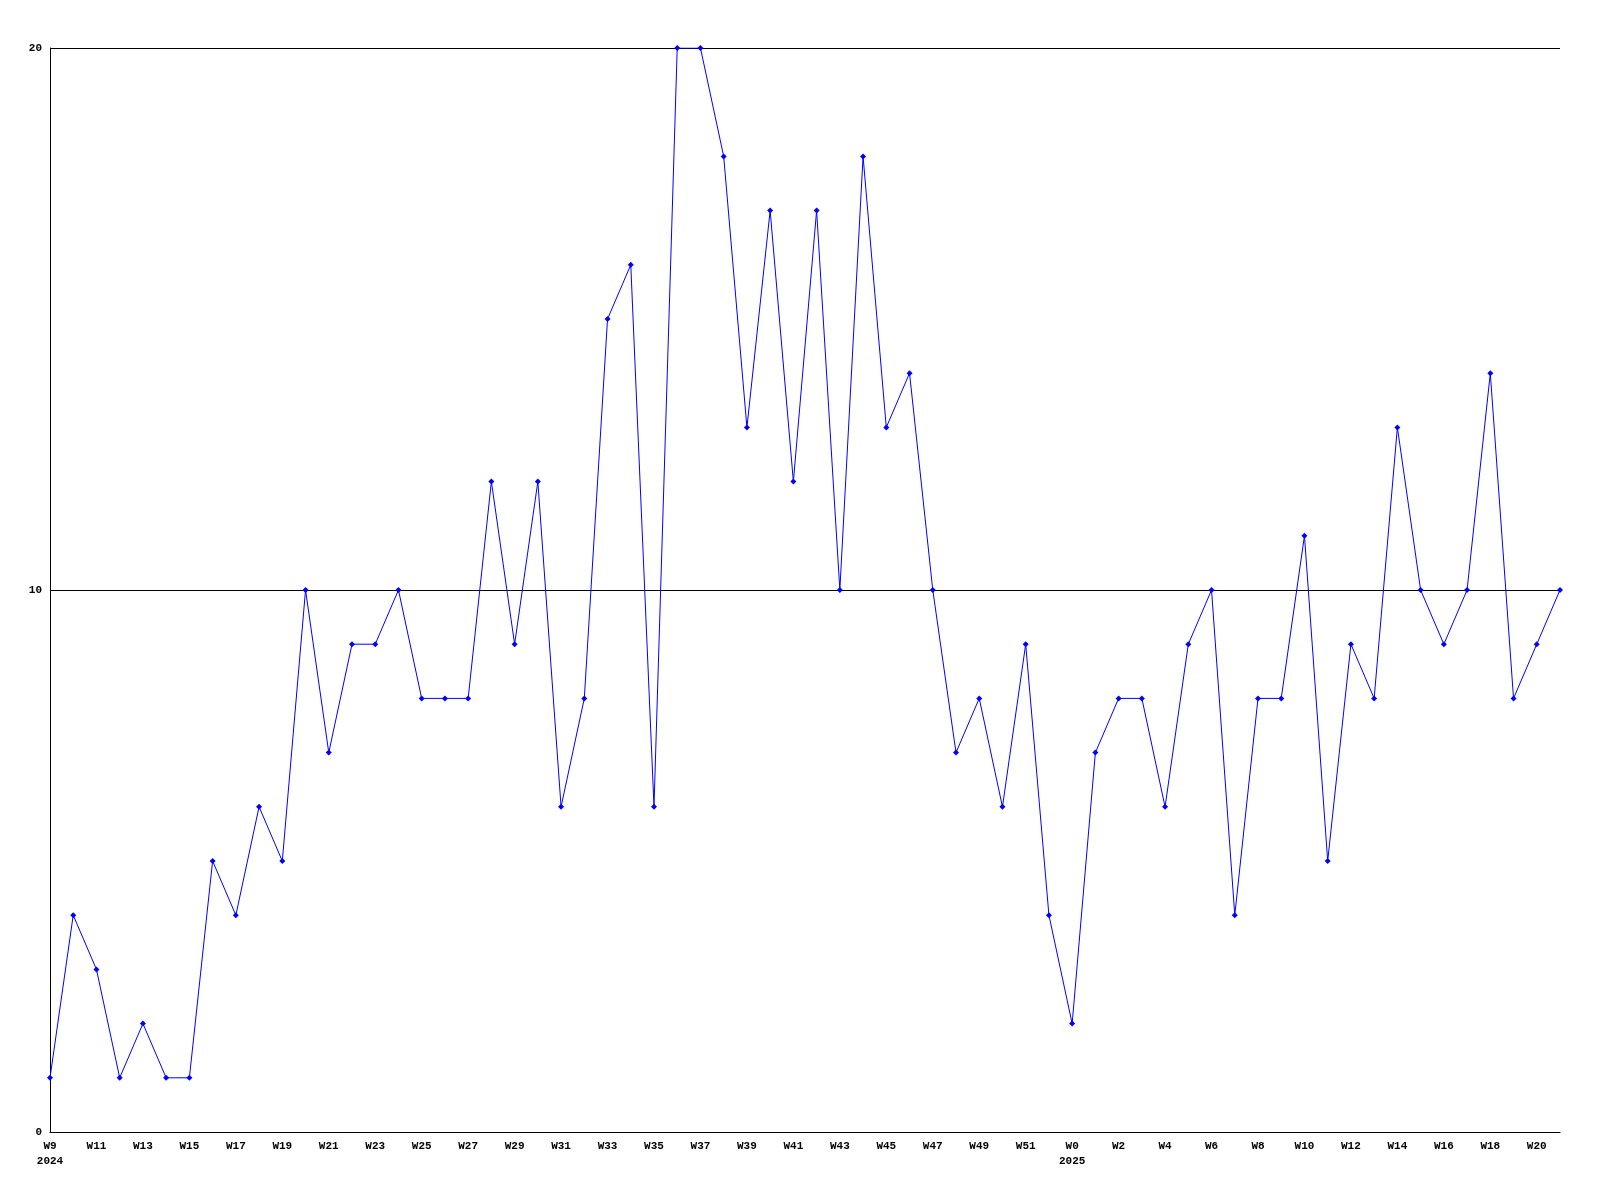 Image resolution: width=1600 pixels, height=1200 pixels. I want to click on x-tick-label: W31, so click(561, 1145).